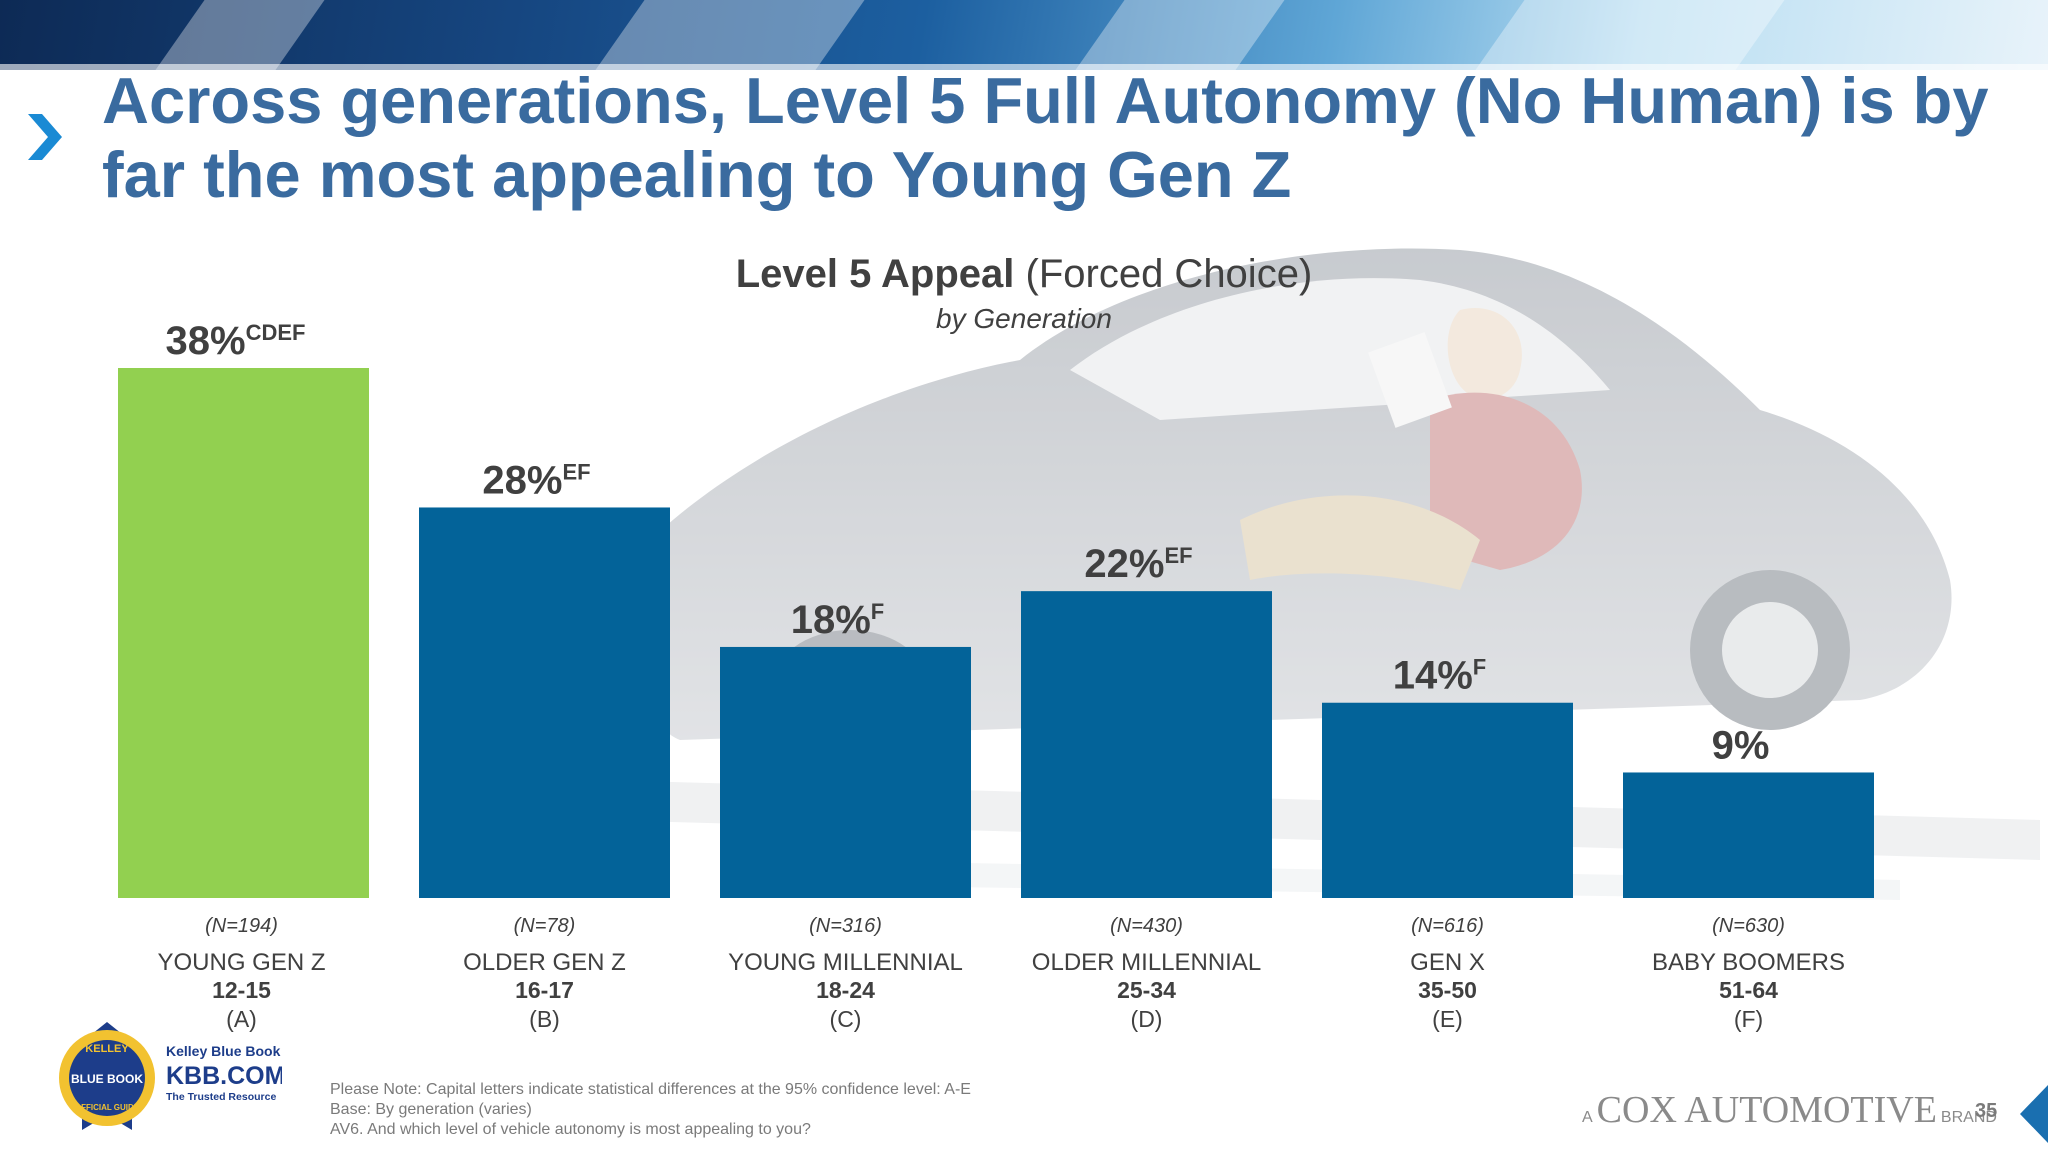 The width and height of the screenshot is (2048, 1152). I want to click on page-number: 35, so click(1986, 1111).